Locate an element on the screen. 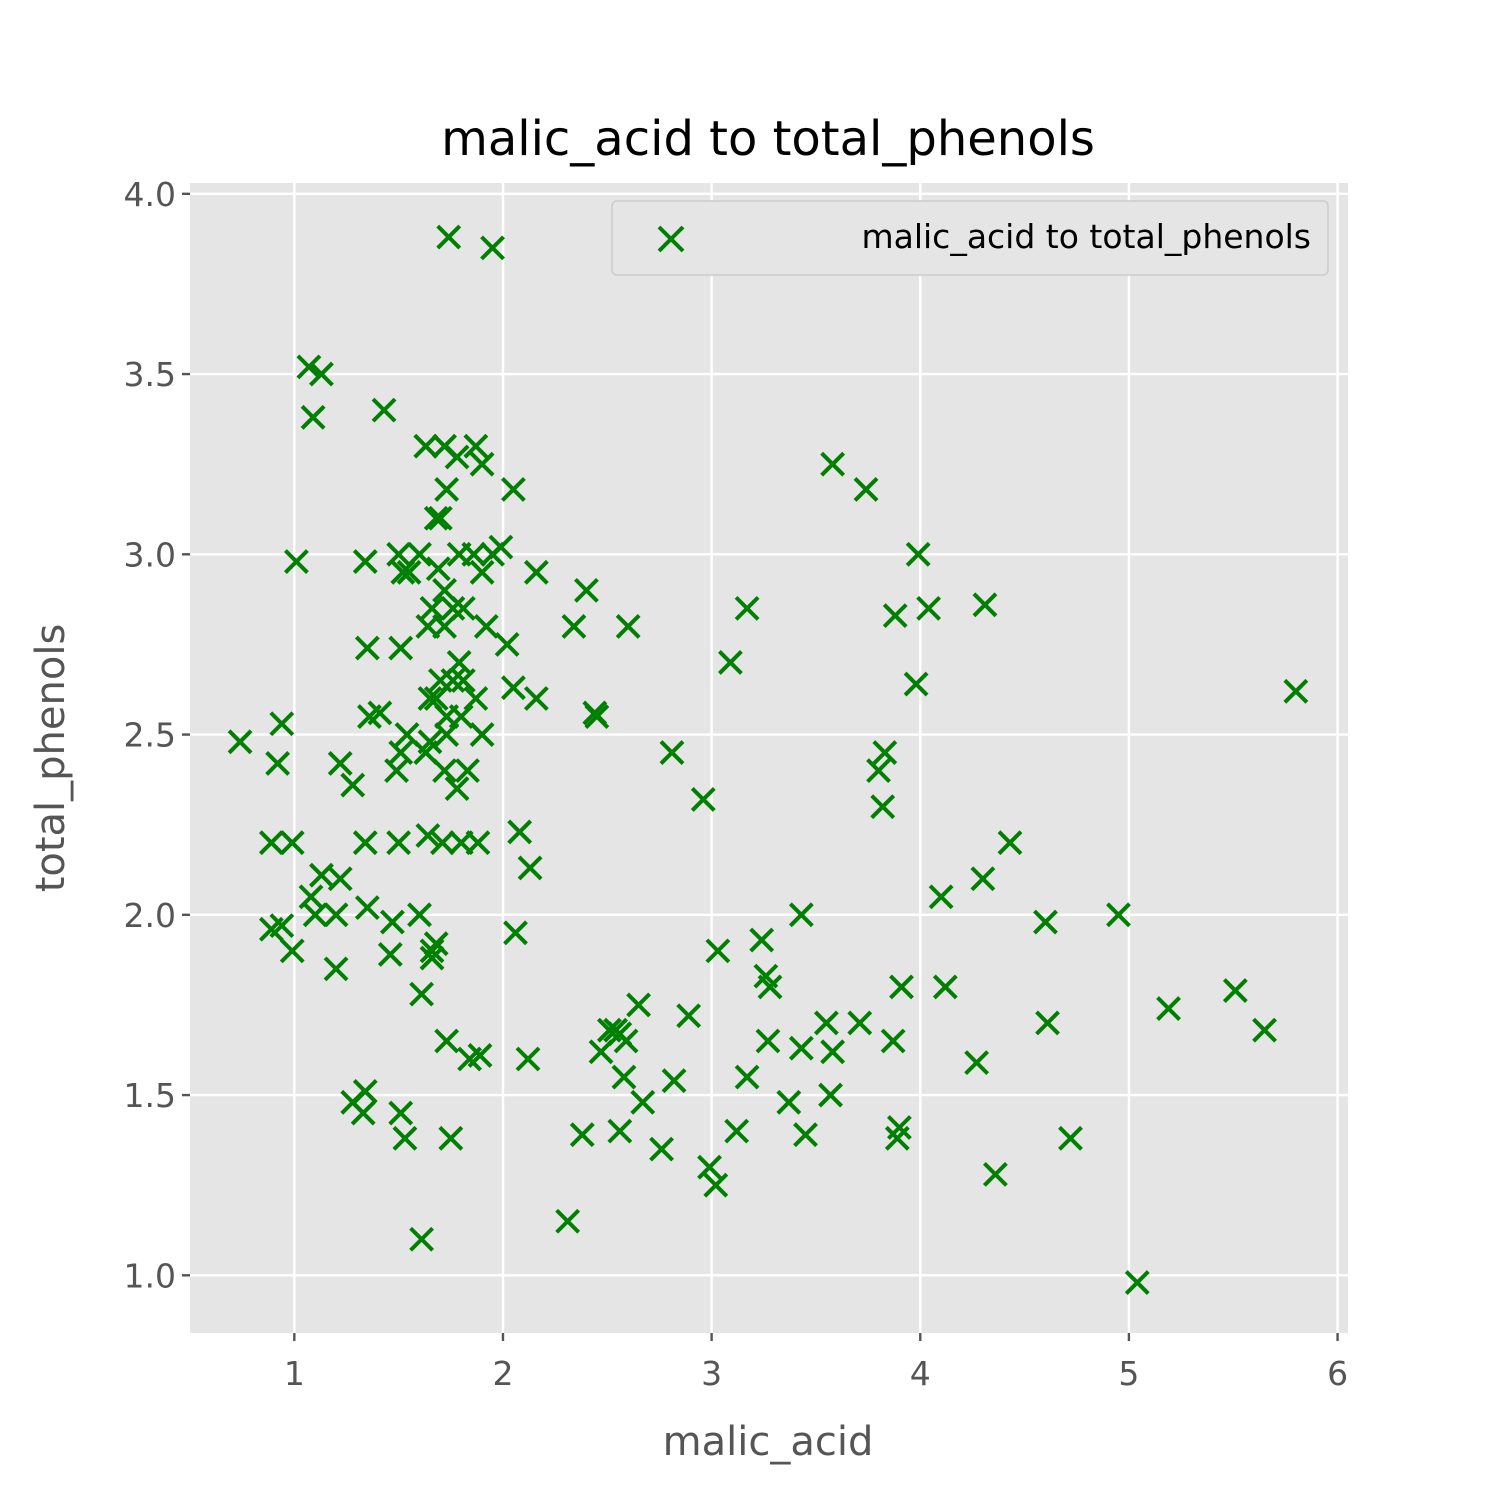 The height and width of the screenshot is (1500, 1500). x-tick-label: 6 is located at coordinates (1337, 1373).